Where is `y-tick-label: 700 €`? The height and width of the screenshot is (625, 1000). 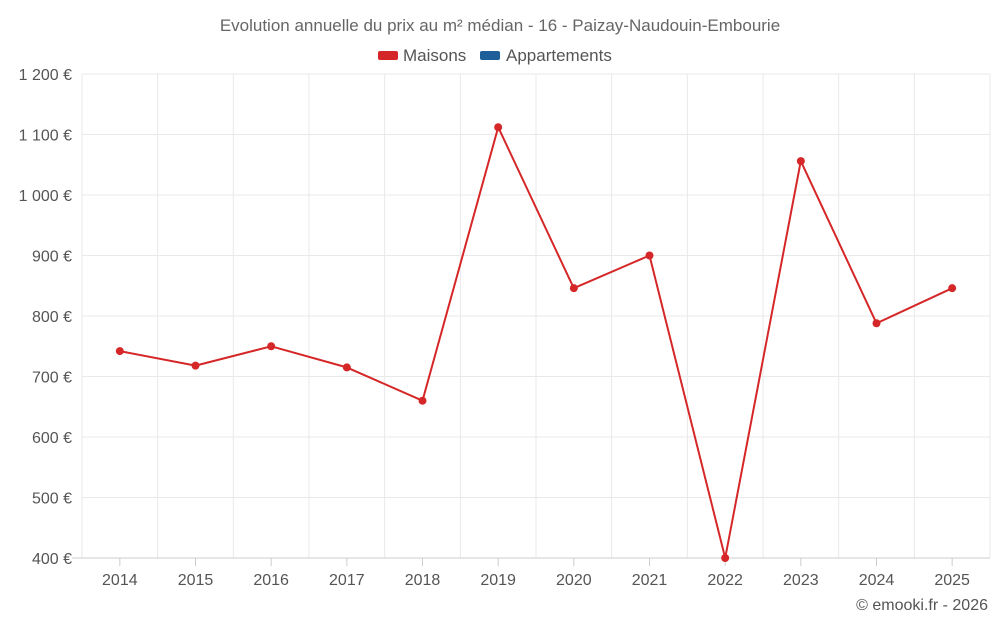 y-tick-label: 700 € is located at coordinates (52, 378).